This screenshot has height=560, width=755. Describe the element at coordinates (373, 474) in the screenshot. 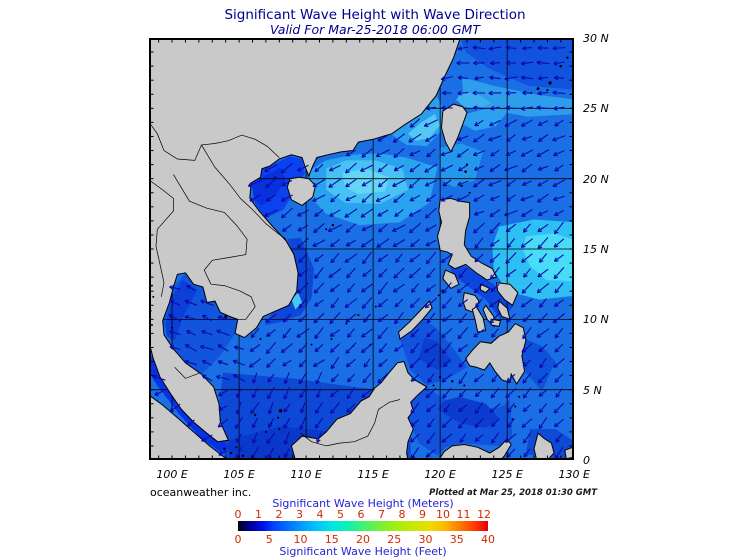

I see `lon-label: 115 E` at that location.